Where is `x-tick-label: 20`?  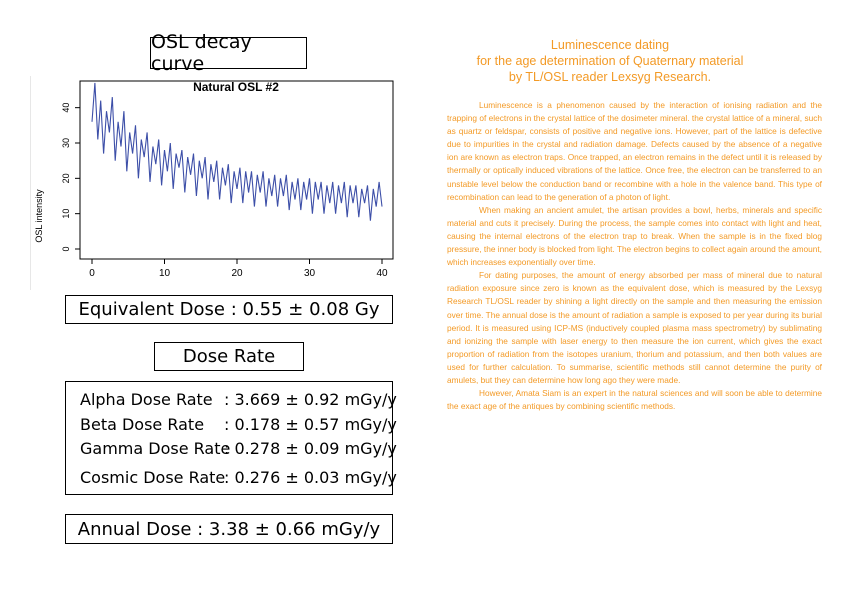 x-tick-label: 20 is located at coordinates (237, 273).